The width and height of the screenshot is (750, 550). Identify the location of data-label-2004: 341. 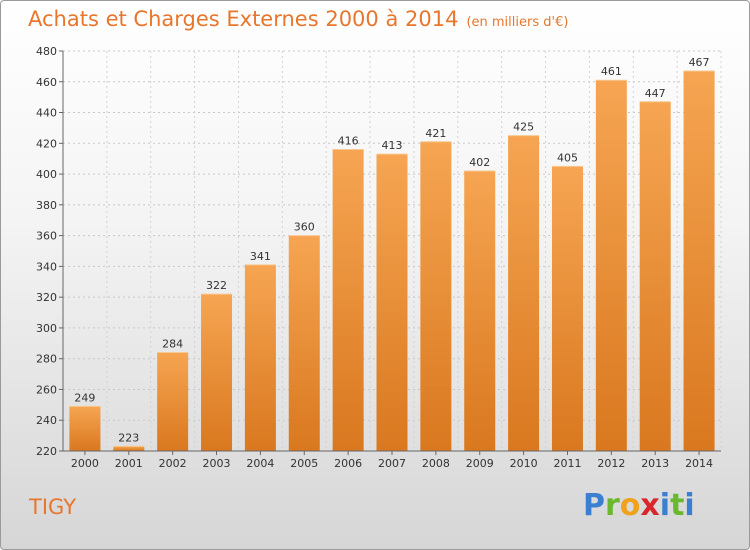
(260, 256).